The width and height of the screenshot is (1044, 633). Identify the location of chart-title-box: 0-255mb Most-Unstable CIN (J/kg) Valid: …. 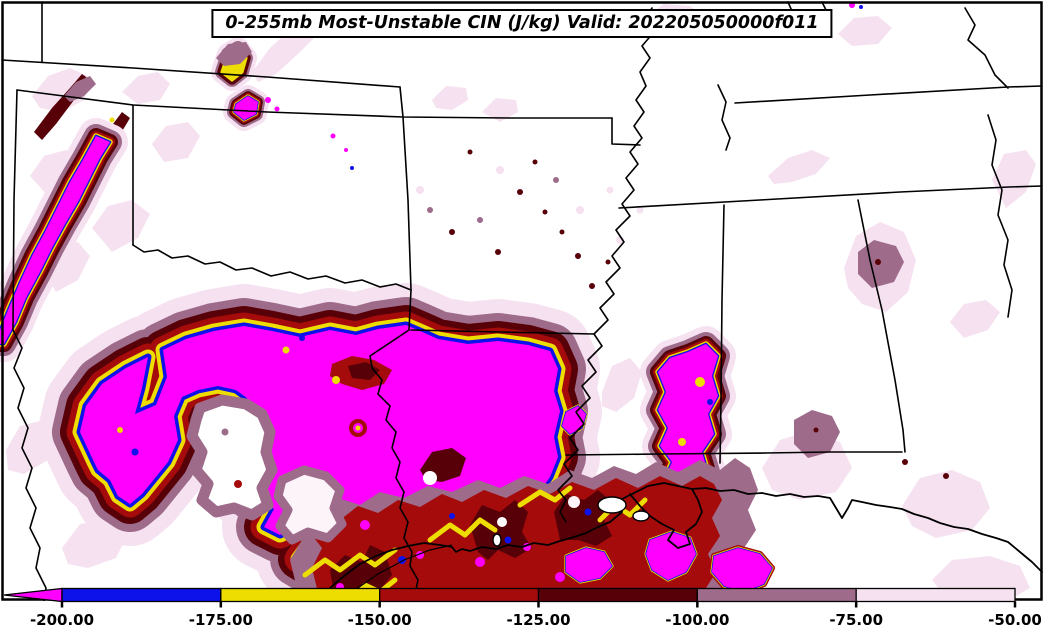
(522, 23).